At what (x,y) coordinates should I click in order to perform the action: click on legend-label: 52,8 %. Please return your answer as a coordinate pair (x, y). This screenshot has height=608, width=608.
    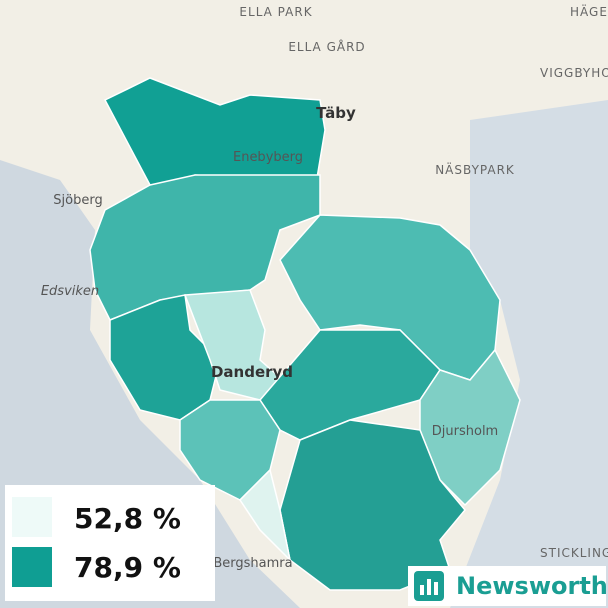
    Looking at the image, I should click on (127, 518).